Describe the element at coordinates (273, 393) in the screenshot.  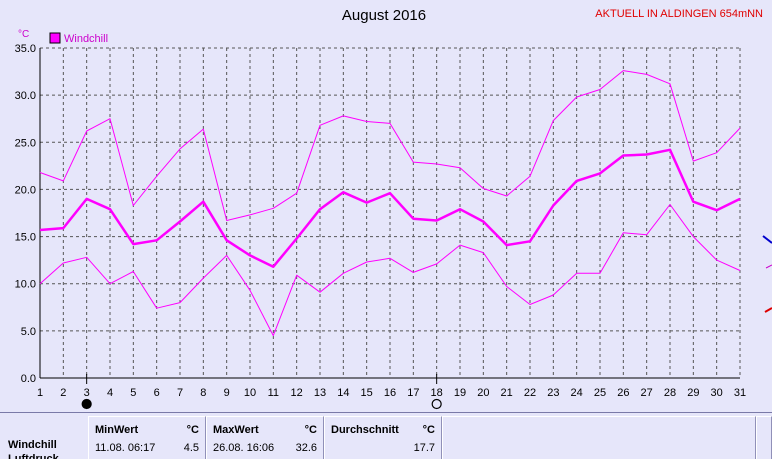
I see `x-tick-label: 11` at that location.